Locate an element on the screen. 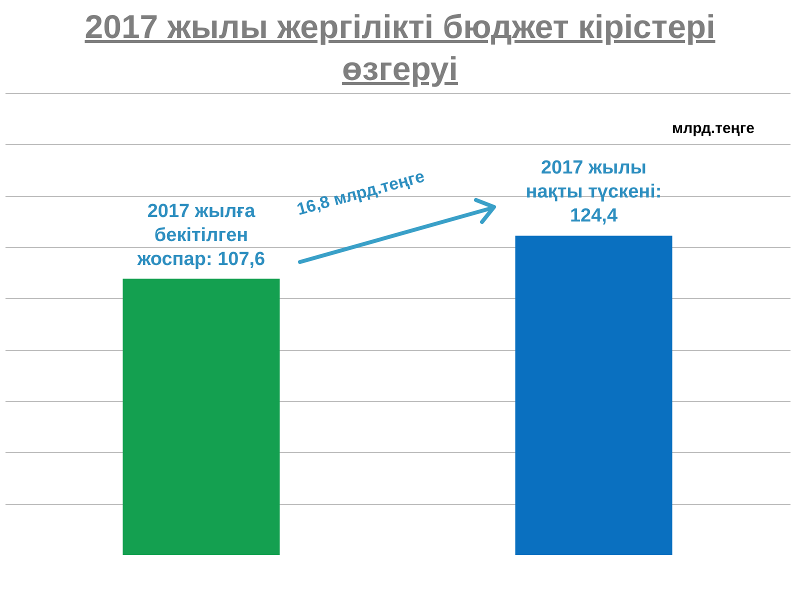 This screenshot has width=800, height=598. data-label: 2017 жылға бекітілген жоспар: 107,6 is located at coordinates (201, 235).